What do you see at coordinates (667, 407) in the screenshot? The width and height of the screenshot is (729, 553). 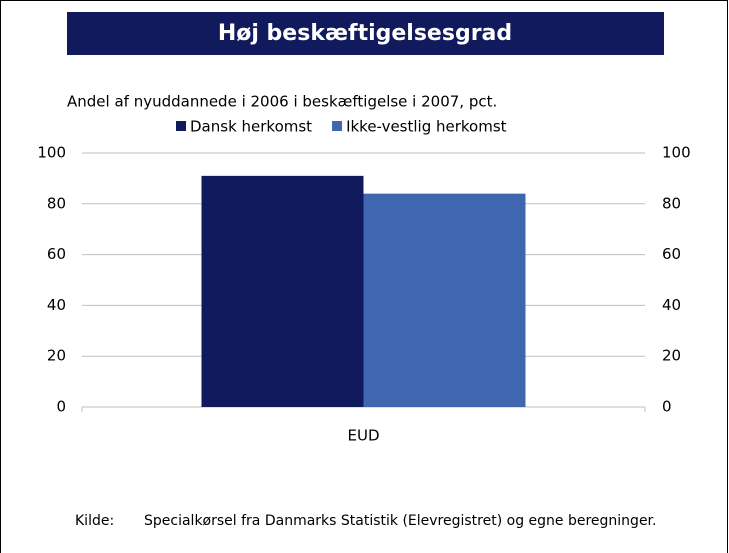 I see `y2-tick-label: 0` at bounding box center [667, 407].